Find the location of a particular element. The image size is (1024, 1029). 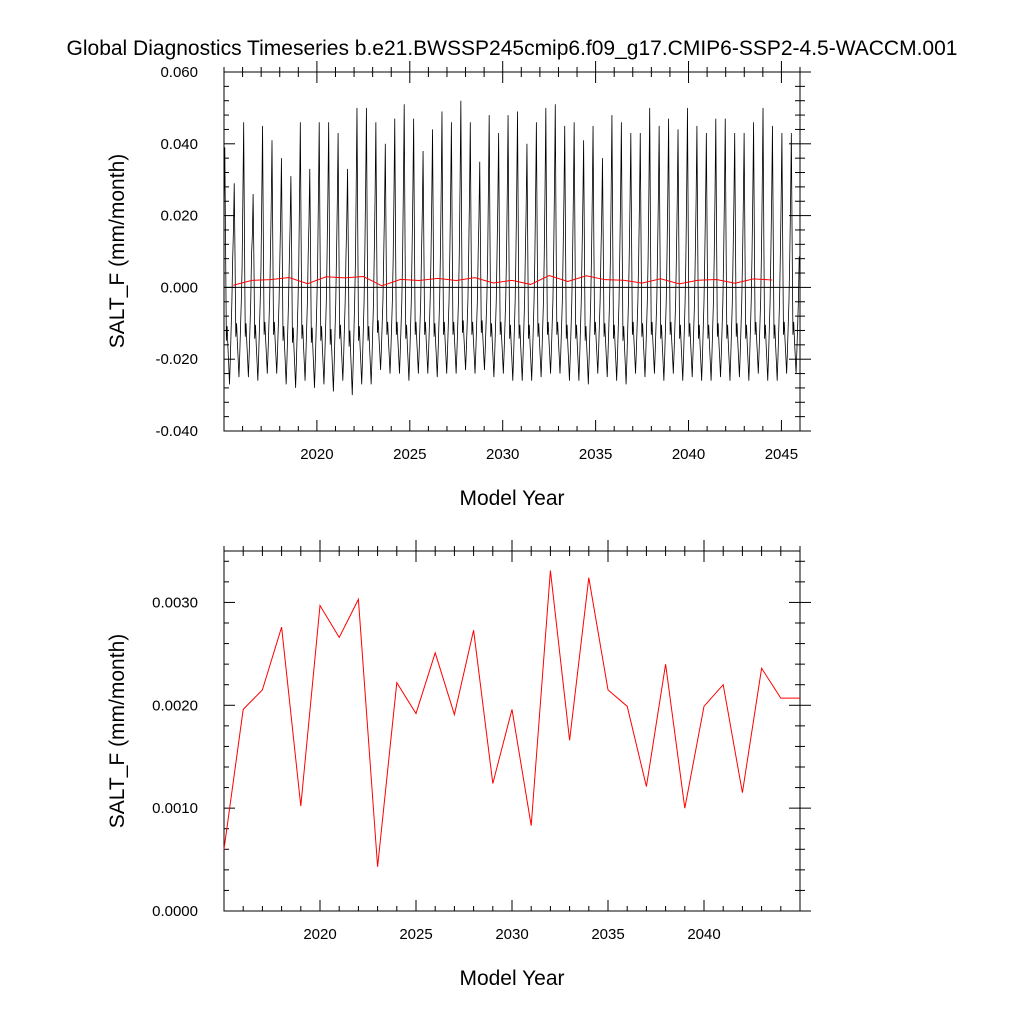

top-x-tick-label: 2040 is located at coordinates (688, 454).